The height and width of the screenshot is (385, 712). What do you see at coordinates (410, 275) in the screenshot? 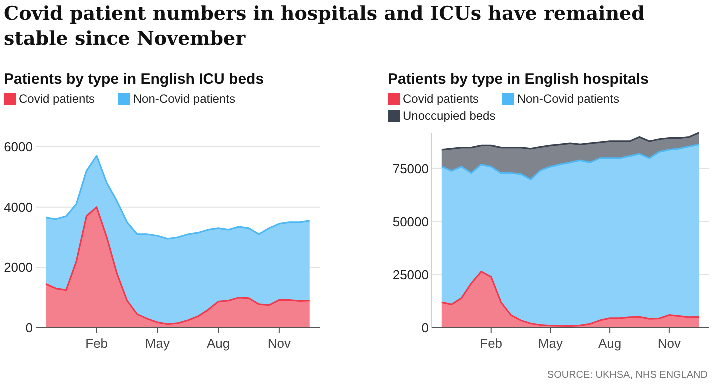
I see `y-tick-label: 25000` at bounding box center [410, 275].